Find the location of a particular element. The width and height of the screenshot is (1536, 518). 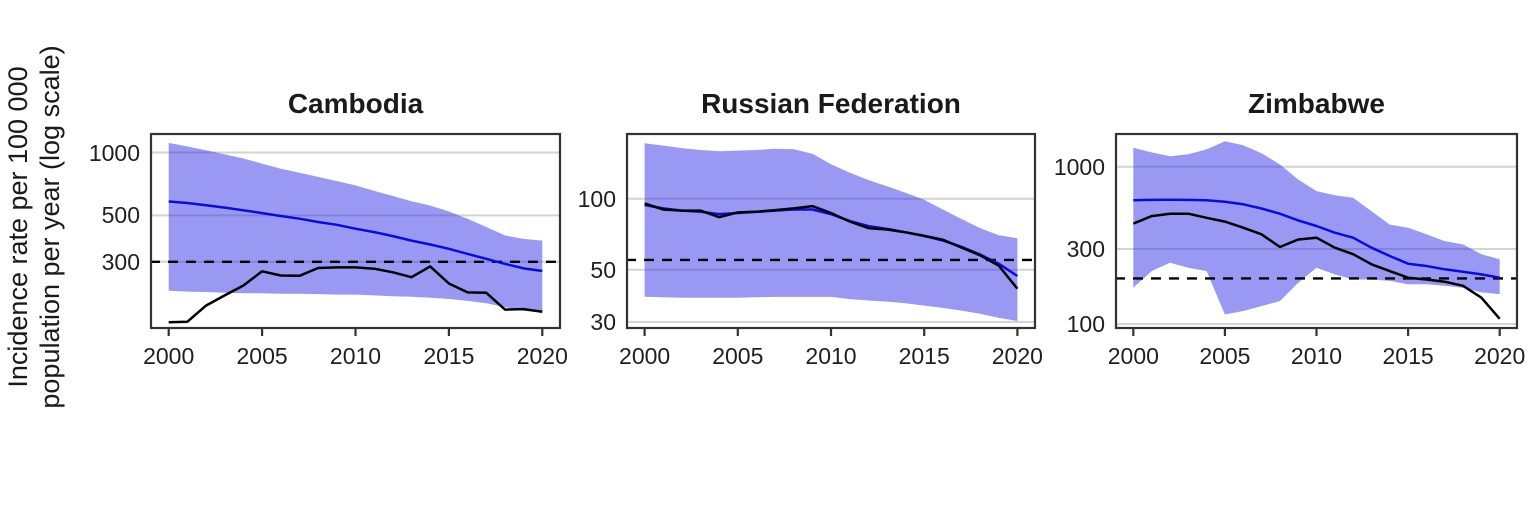

panel-title: Russian Federation is located at coordinates (831, 103).